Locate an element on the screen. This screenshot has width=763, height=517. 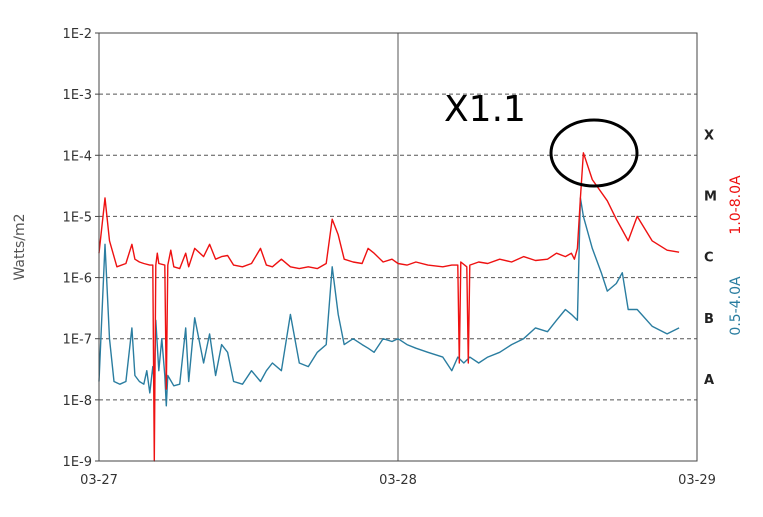
y-tick-label: 1E-8 is located at coordinates (77, 401).